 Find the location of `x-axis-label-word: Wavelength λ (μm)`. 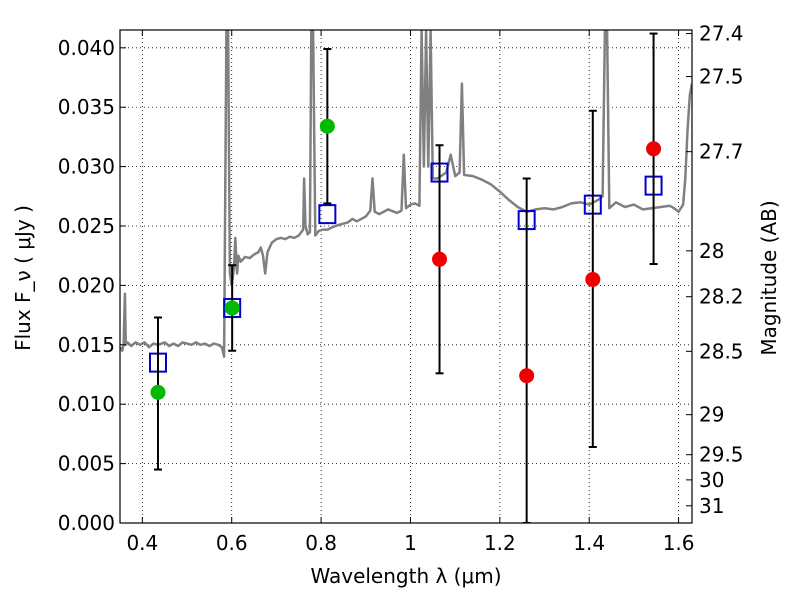

x-axis-label-word: Wavelength λ (μm) is located at coordinates (405, 576).